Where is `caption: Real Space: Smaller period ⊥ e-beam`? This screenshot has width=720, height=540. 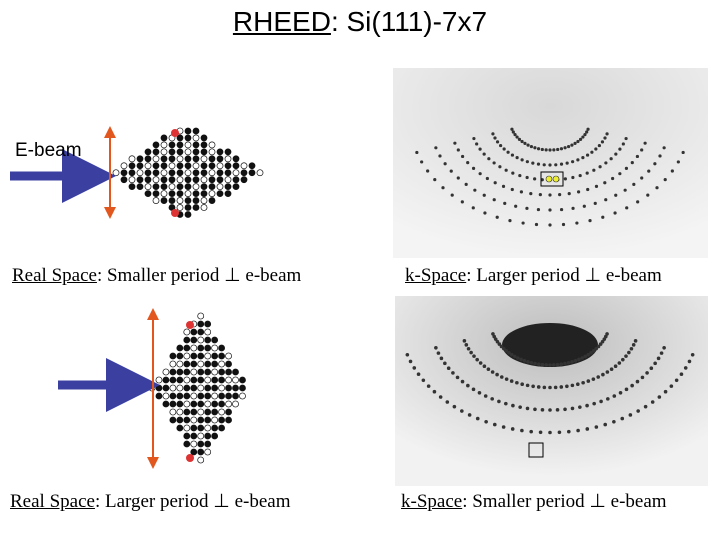
caption: Real Space: Smaller period ⊥ e-beam is located at coordinates (156, 275).